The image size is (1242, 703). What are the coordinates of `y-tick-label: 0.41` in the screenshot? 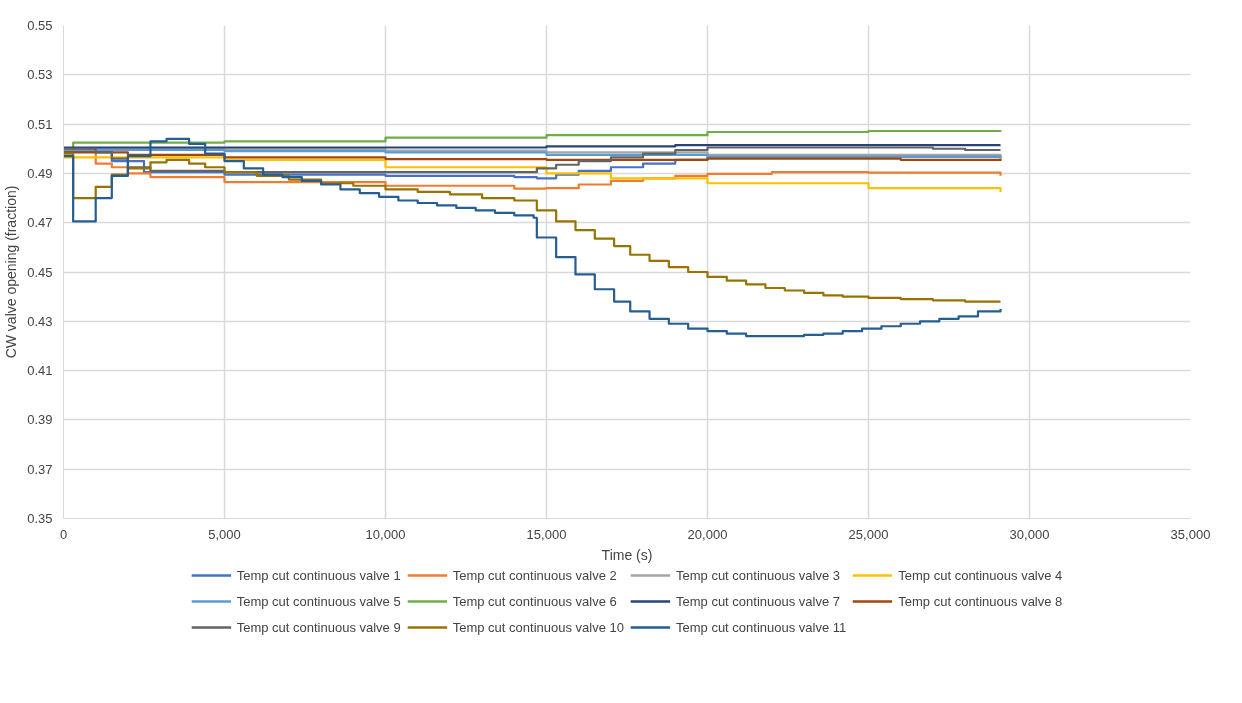 It's located at (40, 371).